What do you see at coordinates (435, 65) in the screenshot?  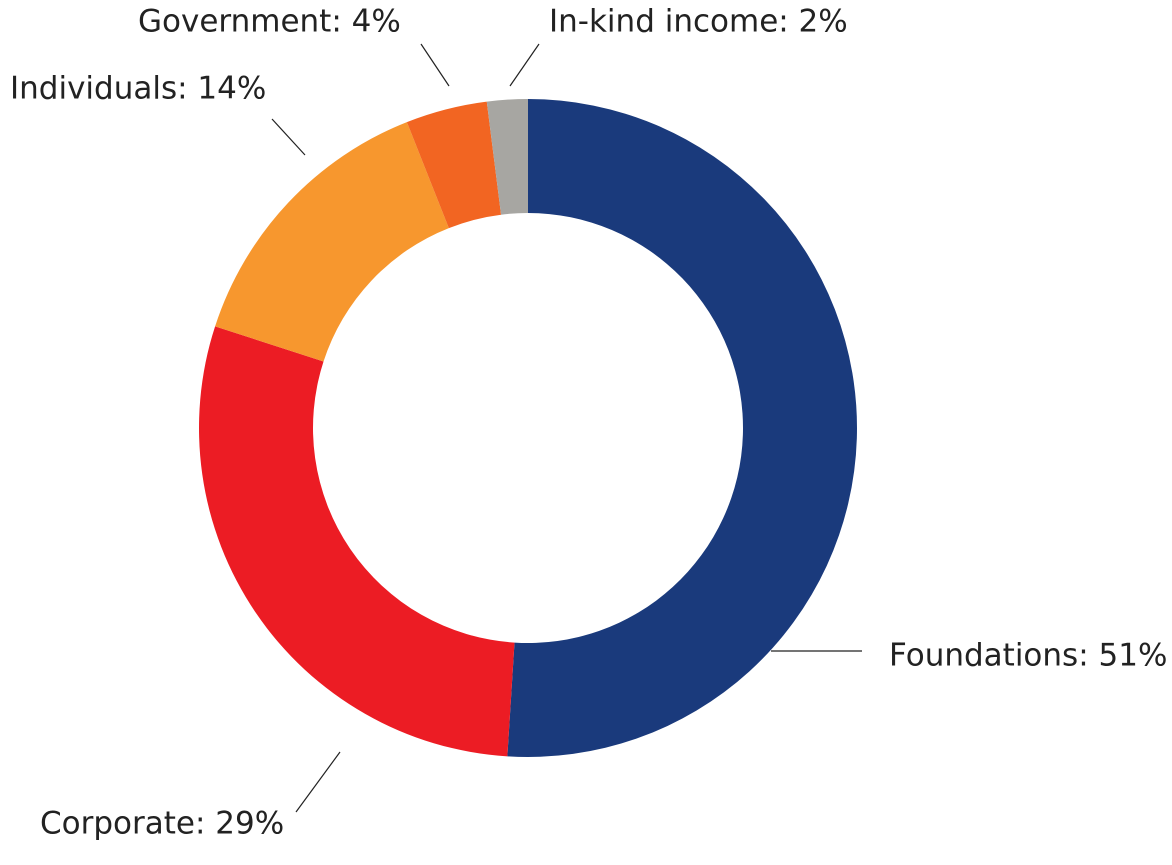 I see `leader-line-government` at bounding box center [435, 65].